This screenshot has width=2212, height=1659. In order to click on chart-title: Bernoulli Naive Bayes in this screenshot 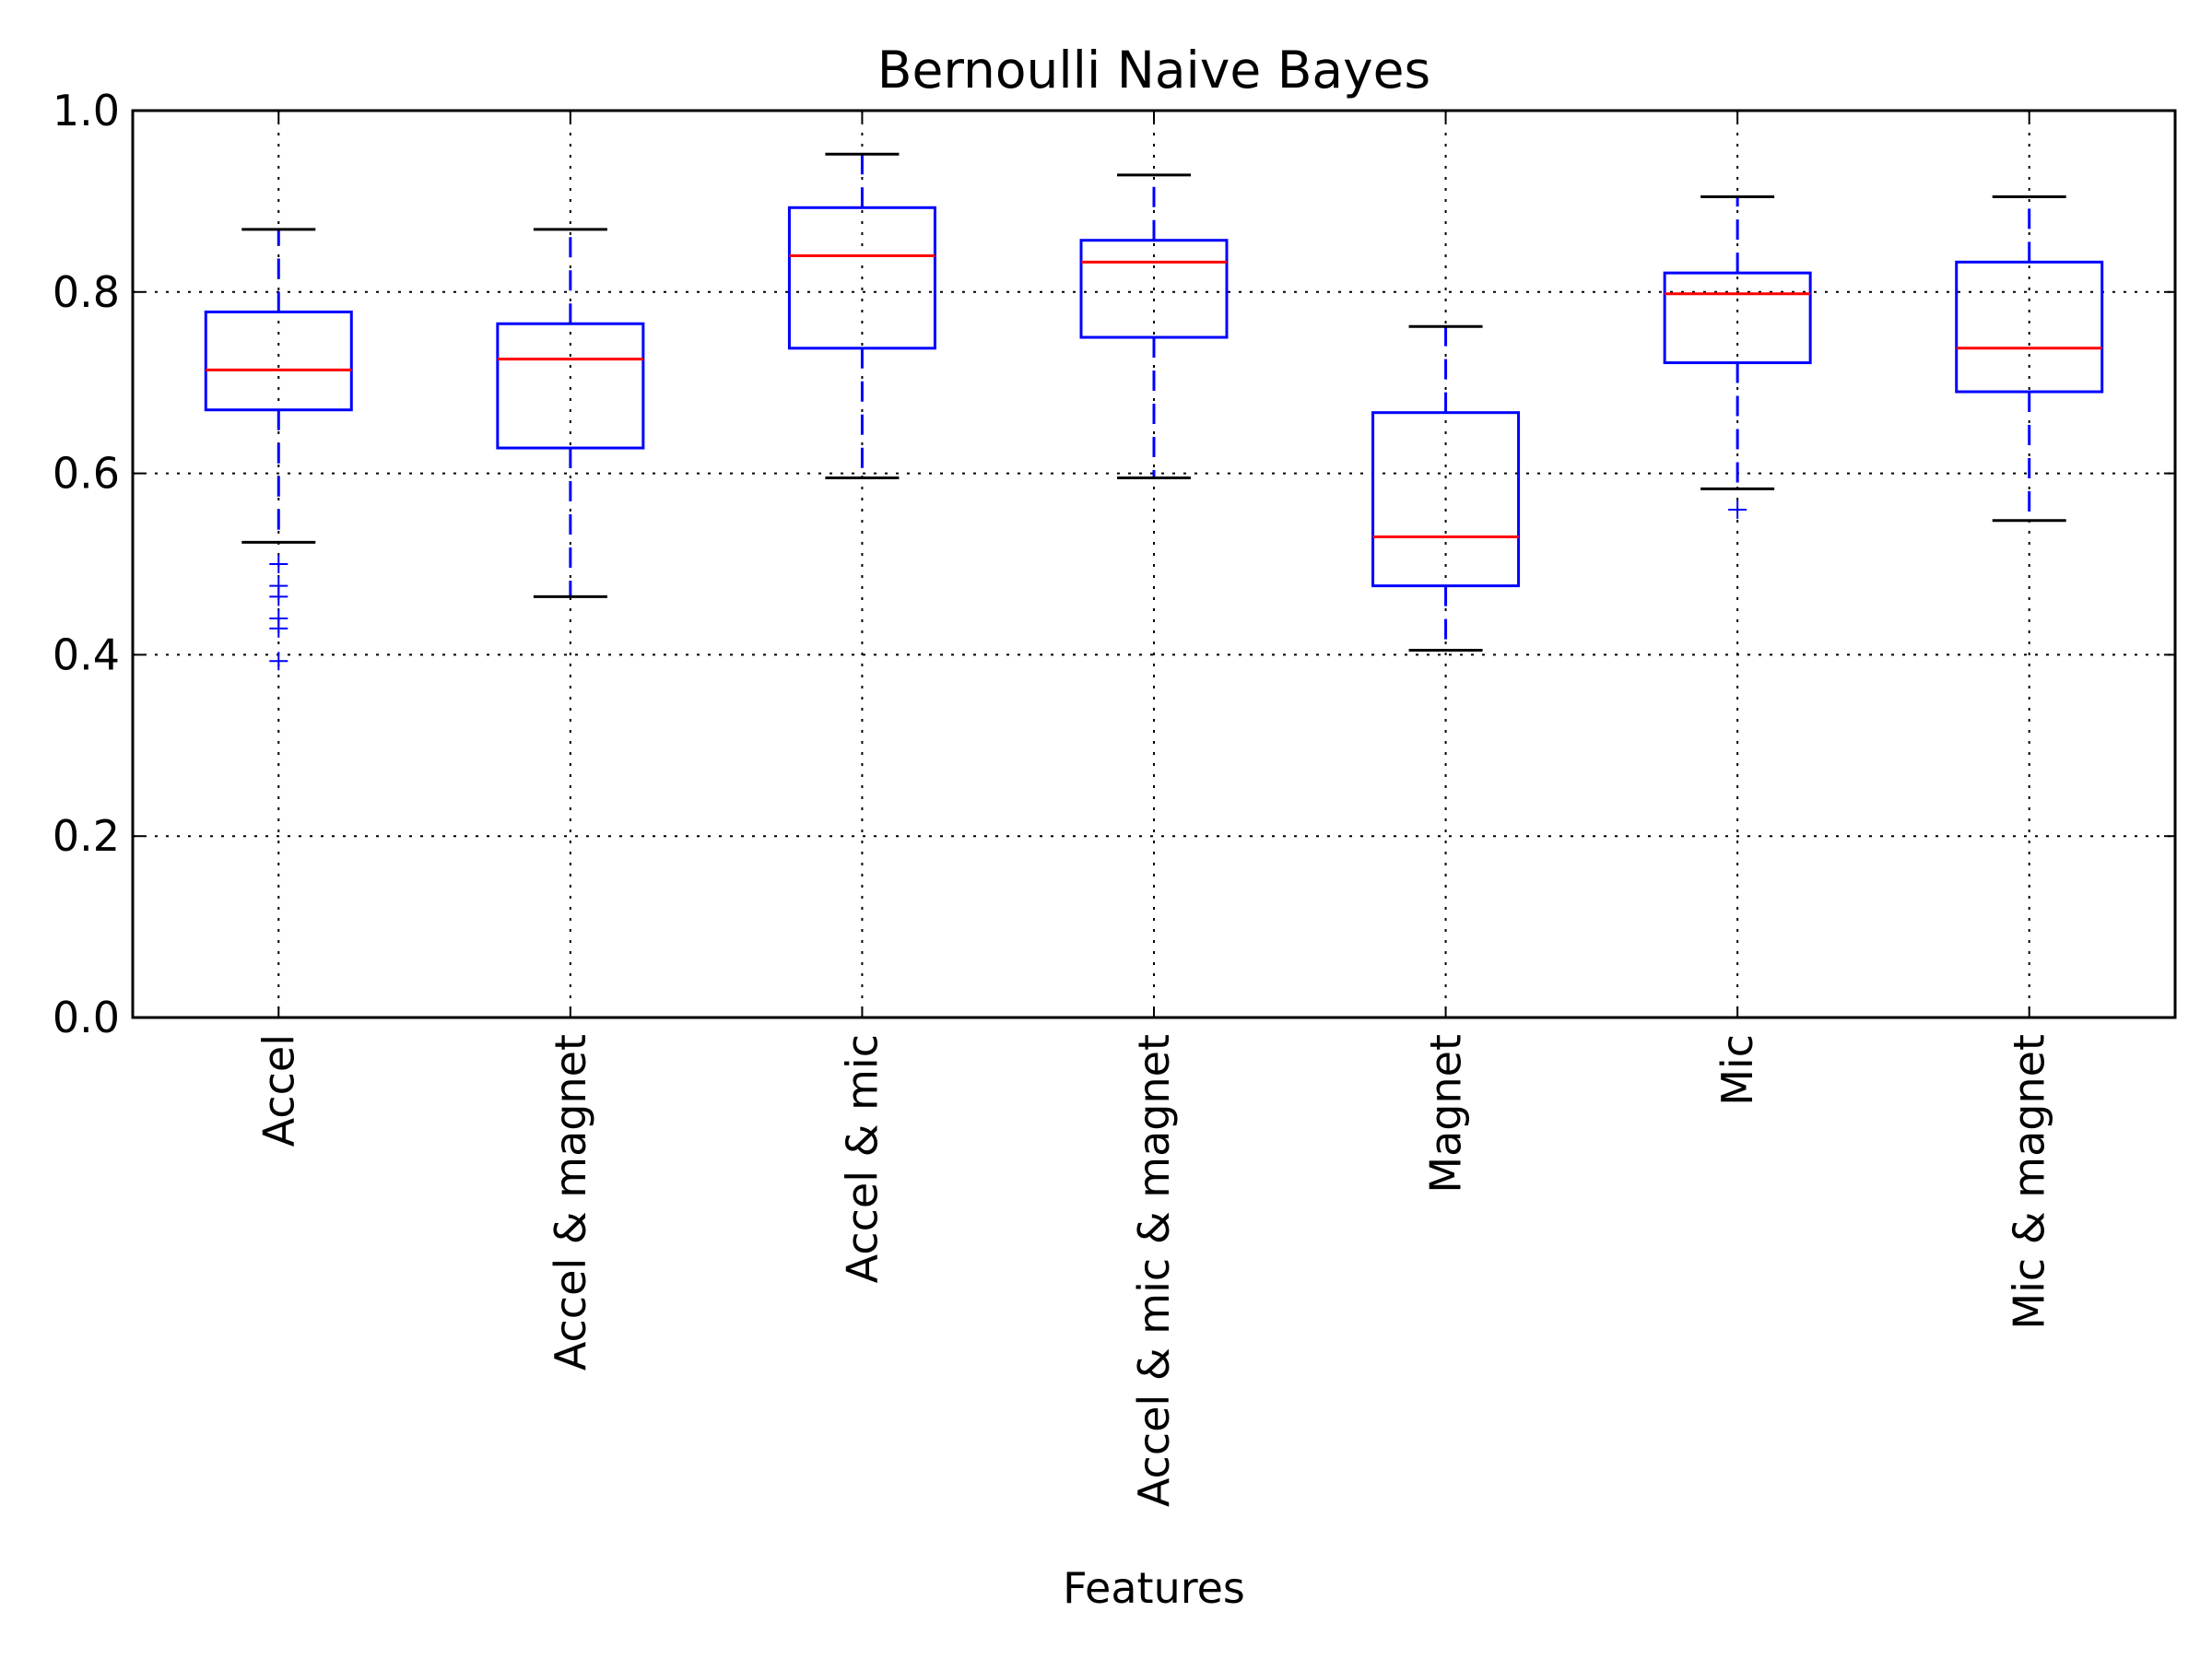, I will do `click(1153, 70)`.